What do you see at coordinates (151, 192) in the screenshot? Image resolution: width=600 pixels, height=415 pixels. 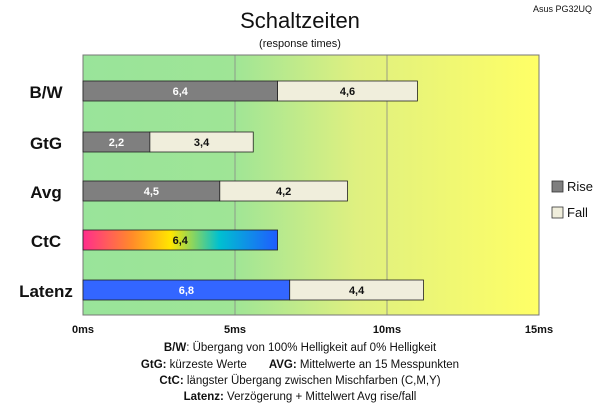 I see `bar-label-rise-2: 4,5` at bounding box center [151, 192].